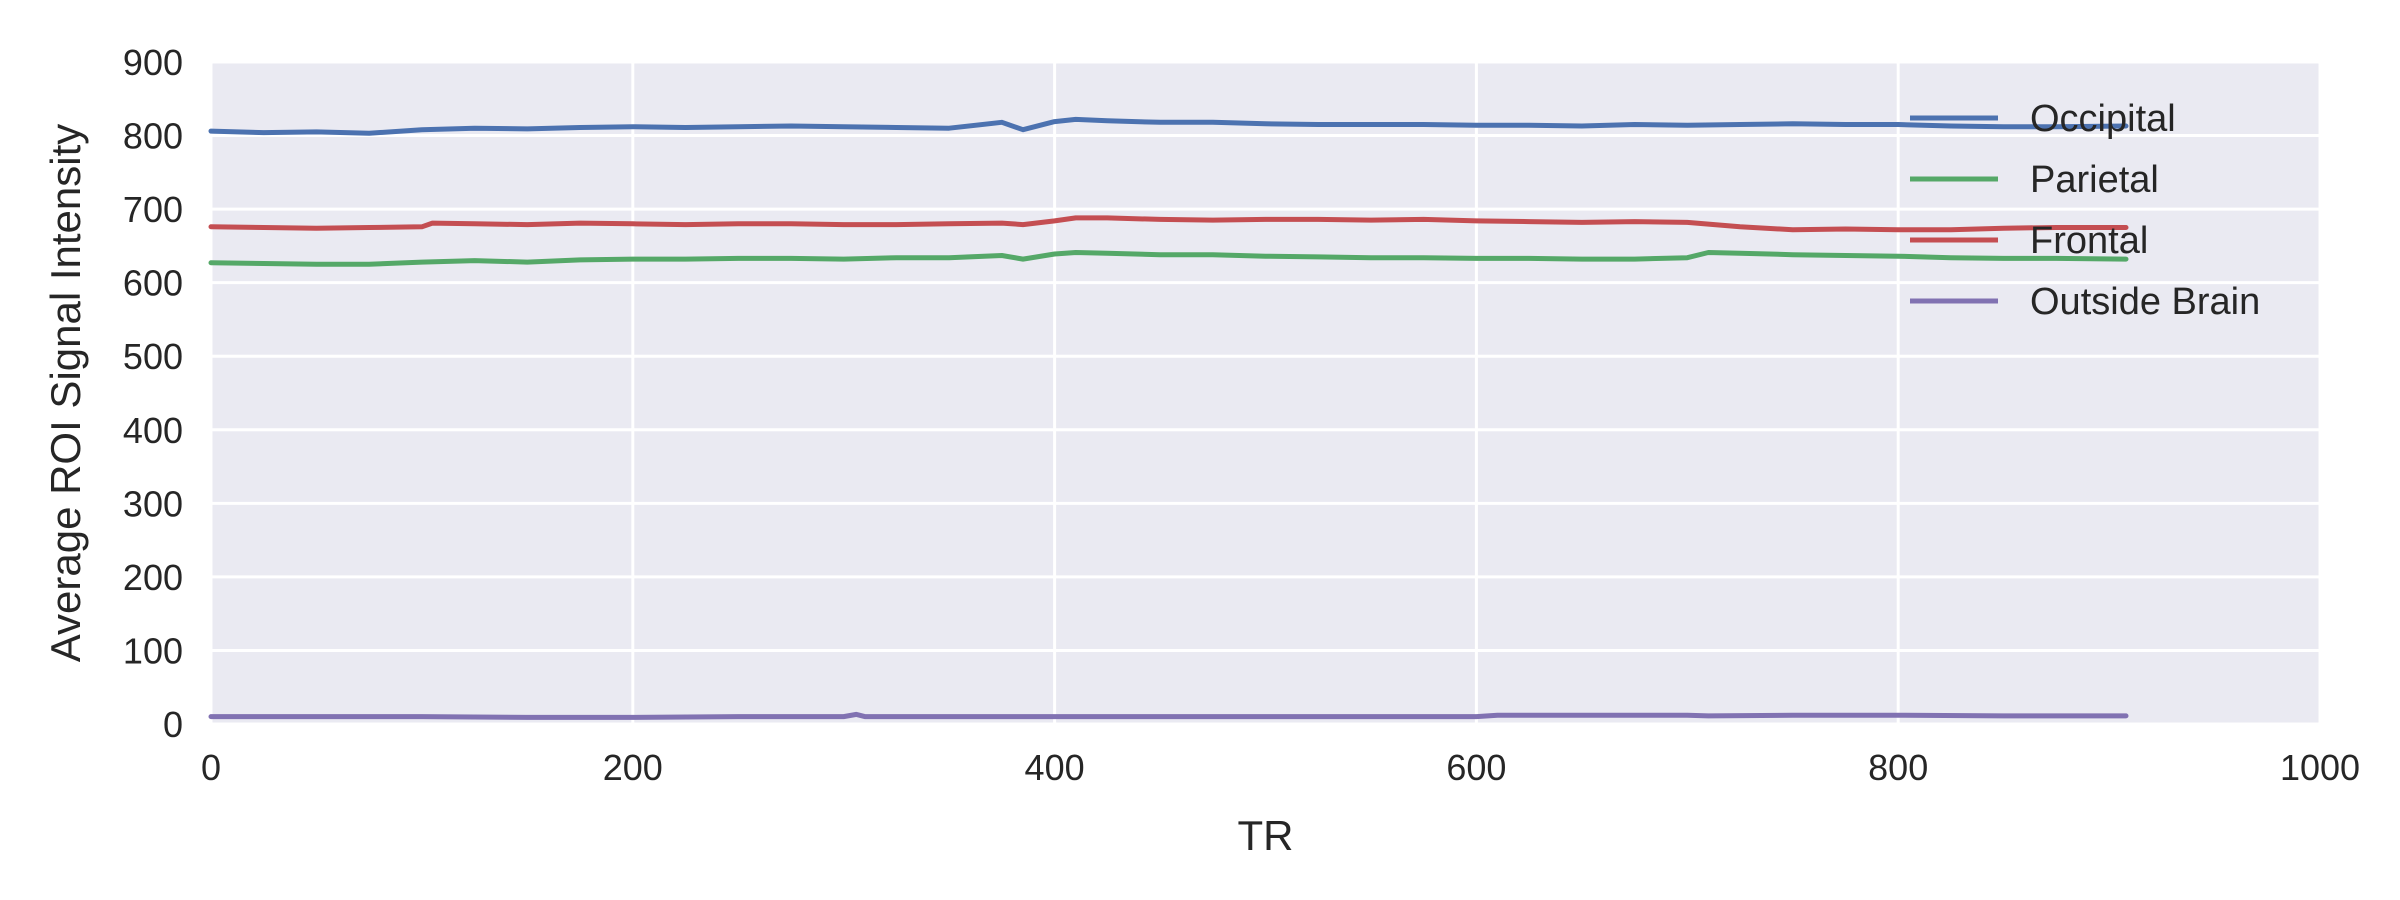  What do you see at coordinates (153, 393) in the screenshot?
I see `y-axis-ticks: 0 100 200 300 400 500 600 700 800 900` at bounding box center [153, 393].